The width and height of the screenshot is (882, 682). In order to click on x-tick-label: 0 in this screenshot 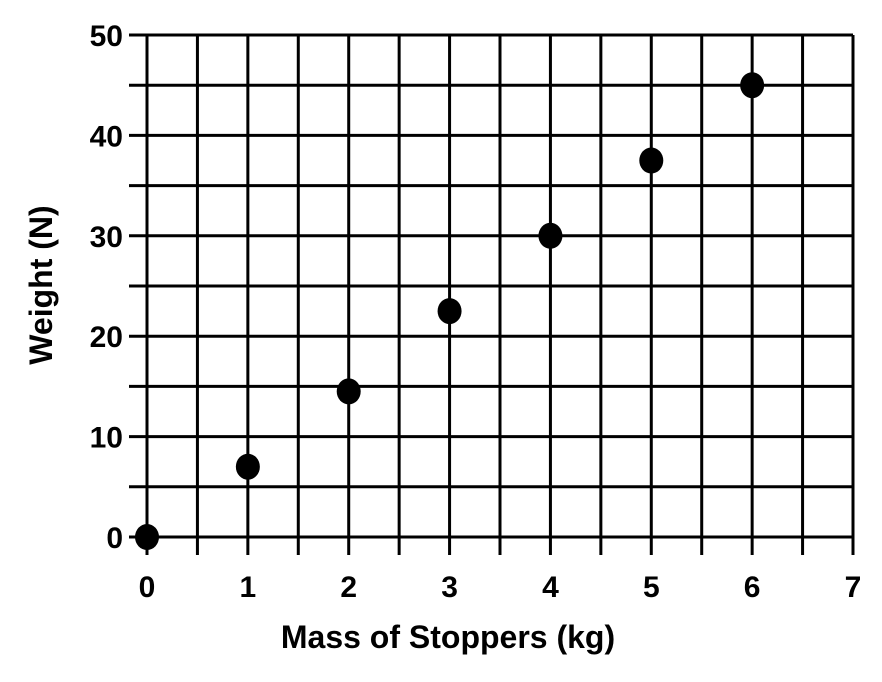, I will do `click(147, 587)`.